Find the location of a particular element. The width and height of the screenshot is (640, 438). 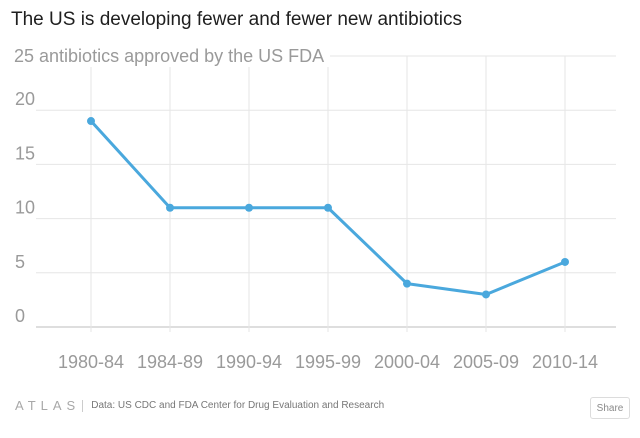

y-tick-labels: 0 5 10 15 20 is located at coordinates (25, 207).